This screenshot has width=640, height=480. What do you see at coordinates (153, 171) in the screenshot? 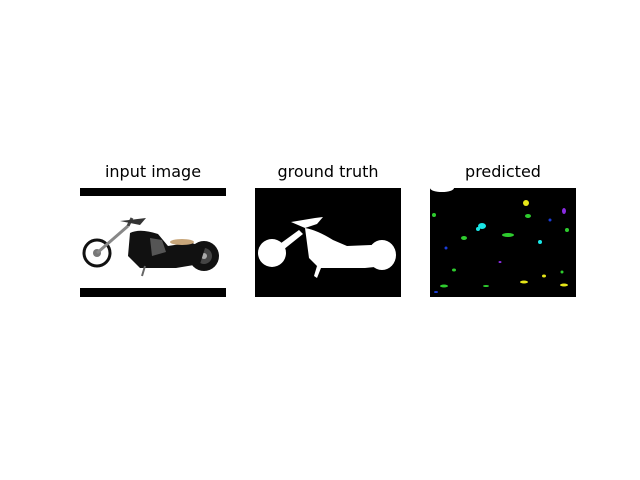
I see `panel-title-input: input image` at bounding box center [153, 171].